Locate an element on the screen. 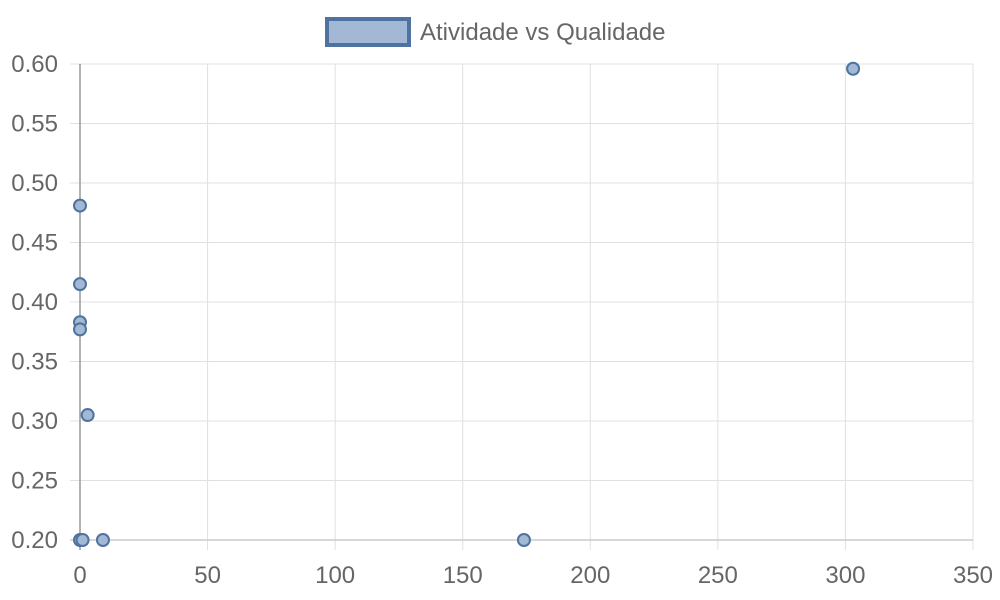 The image size is (1000, 600). y-tick-label: 0.35 is located at coordinates (34, 362).